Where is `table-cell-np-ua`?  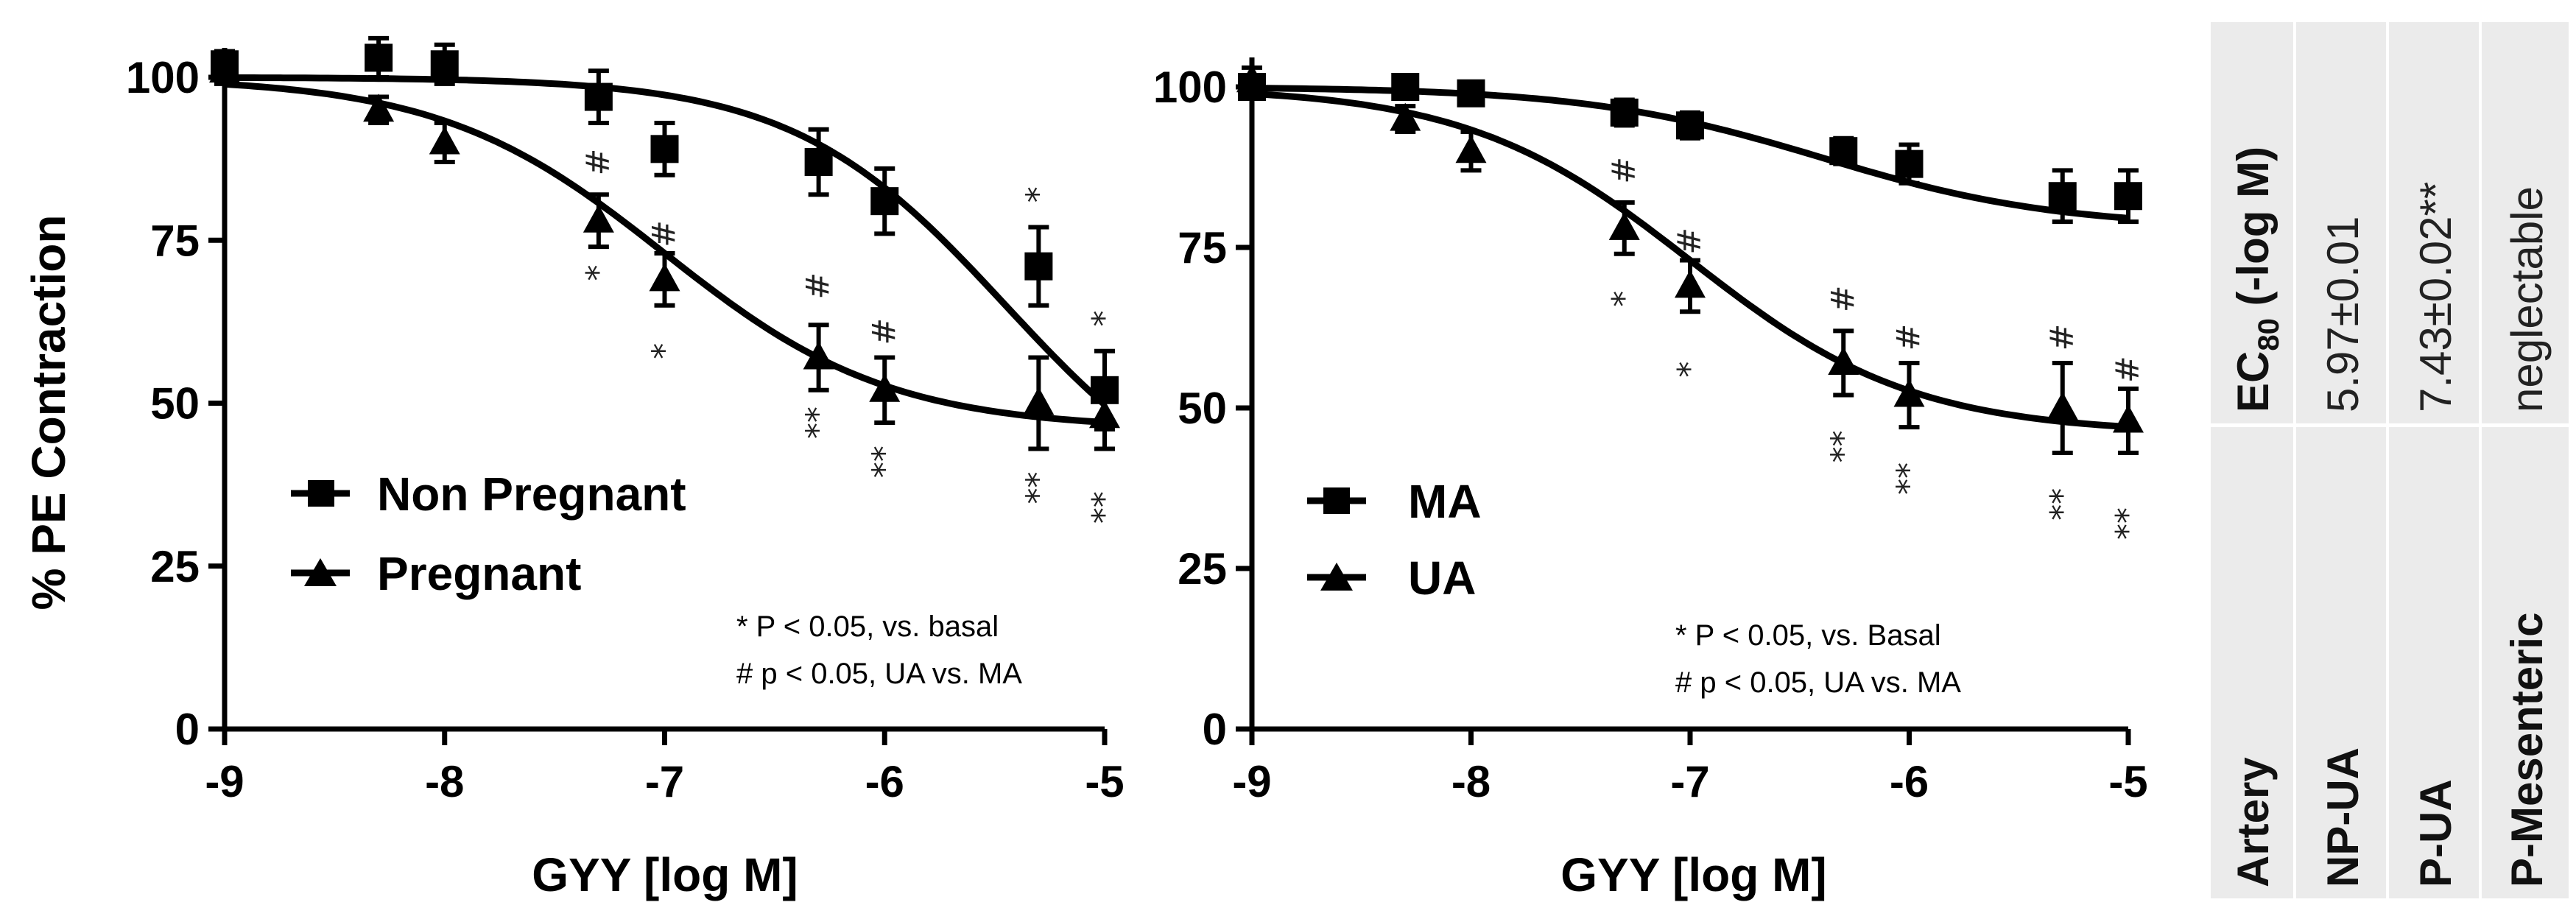 table-cell-np-ua is located at coordinates (2341, 662).